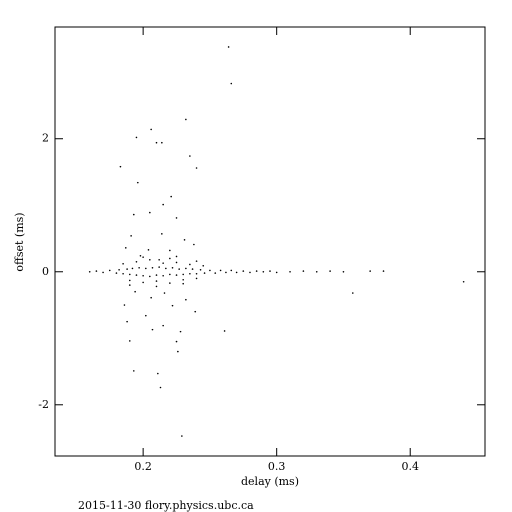  What do you see at coordinates (143, 466) in the screenshot?
I see `x-tick-label: 0.2` at bounding box center [143, 466].